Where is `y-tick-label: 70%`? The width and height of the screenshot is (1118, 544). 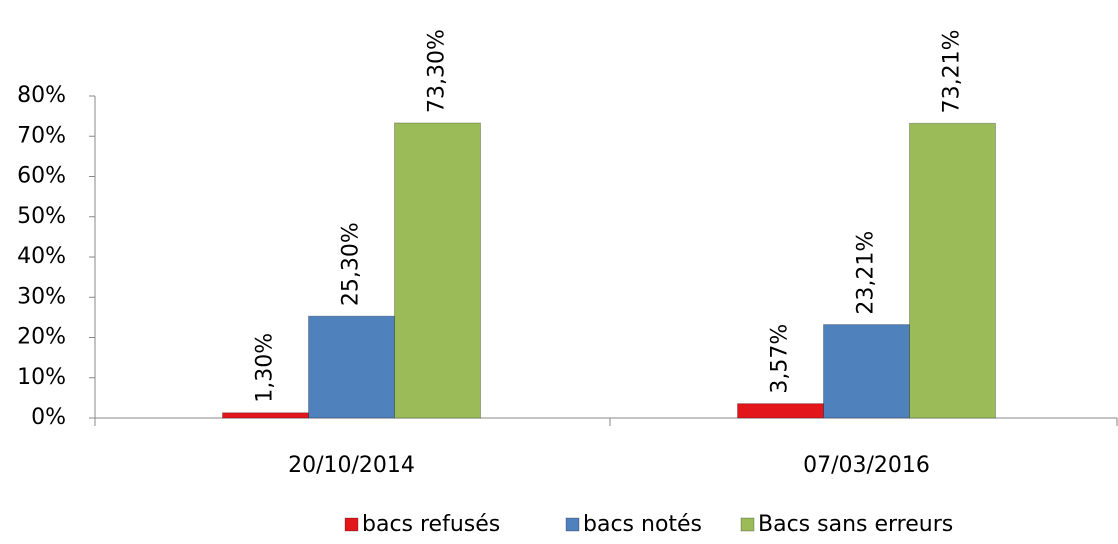 y-tick-label: 70% is located at coordinates (41, 135).